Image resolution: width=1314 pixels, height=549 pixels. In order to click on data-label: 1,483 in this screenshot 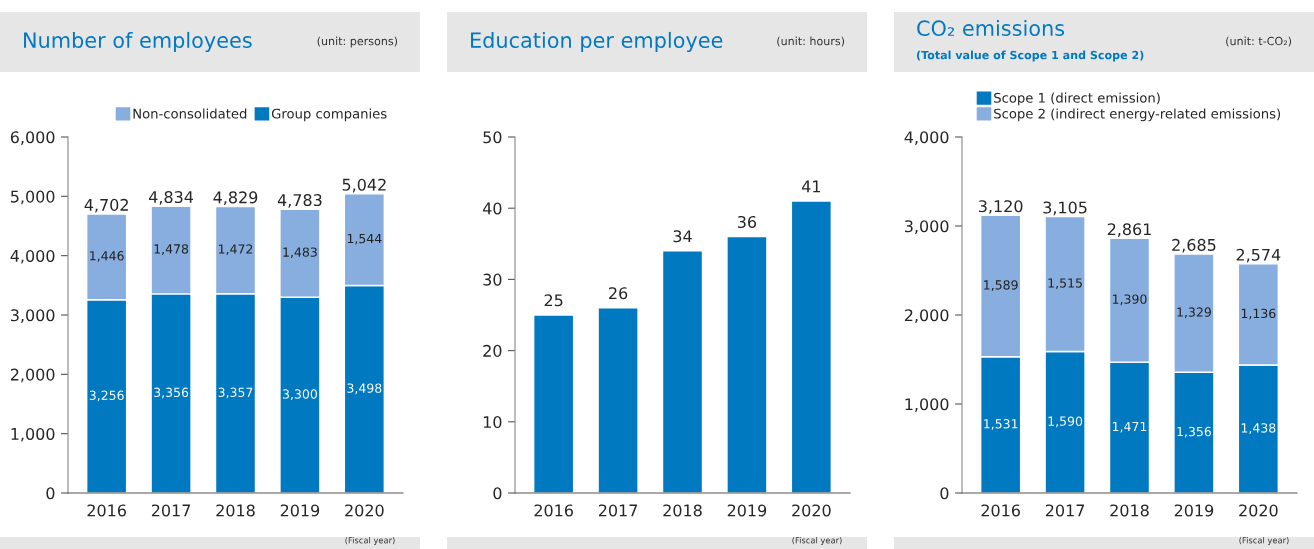, I will do `click(300, 253)`.